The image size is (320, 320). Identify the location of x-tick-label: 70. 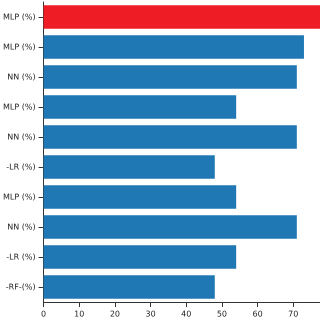
(293, 314).